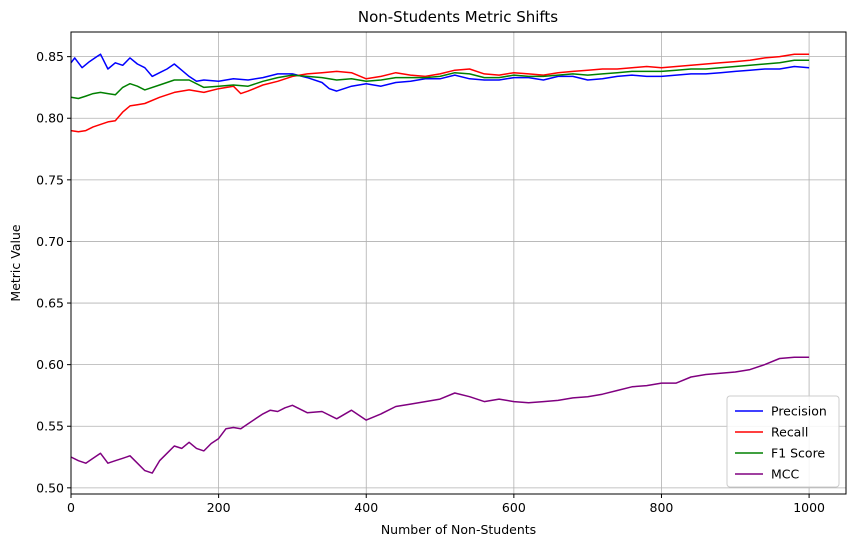 Image resolution: width=855 pixels, height=547 pixels. Describe the element at coordinates (50, 303) in the screenshot. I see `y-tick-label: 0.65` at that location.